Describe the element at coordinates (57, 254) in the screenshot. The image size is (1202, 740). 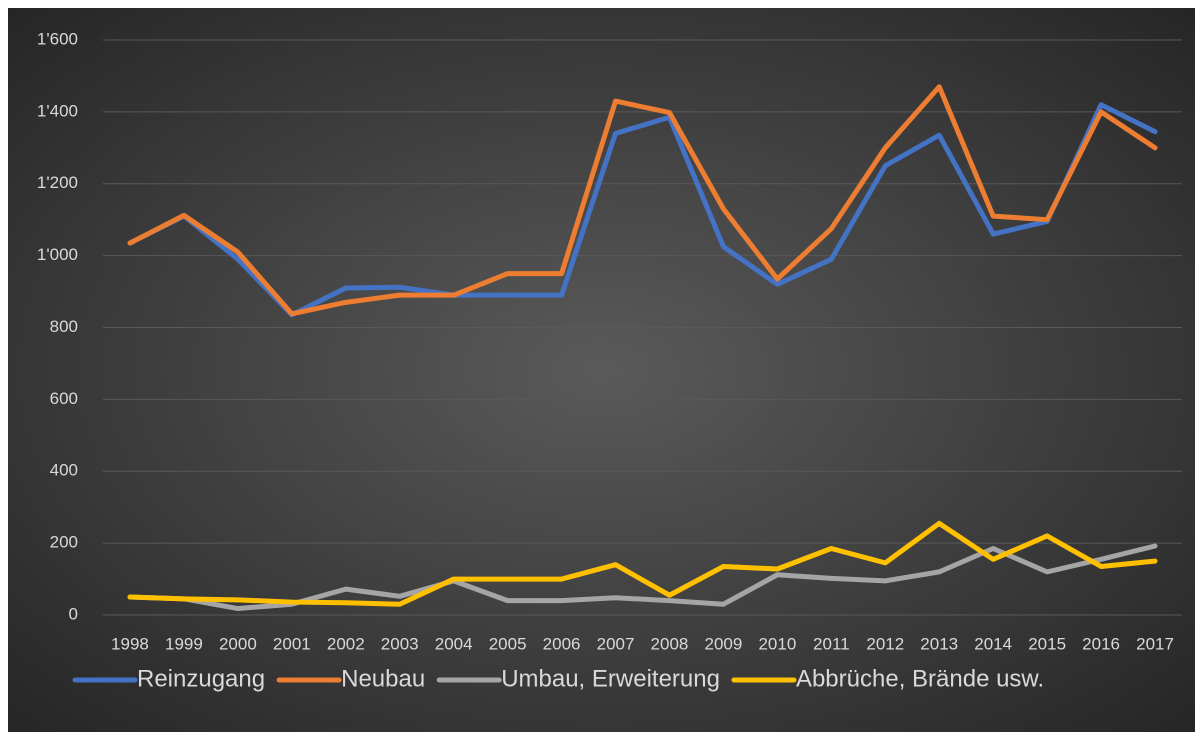
I see `y-tick-label: 1'000` at that location.